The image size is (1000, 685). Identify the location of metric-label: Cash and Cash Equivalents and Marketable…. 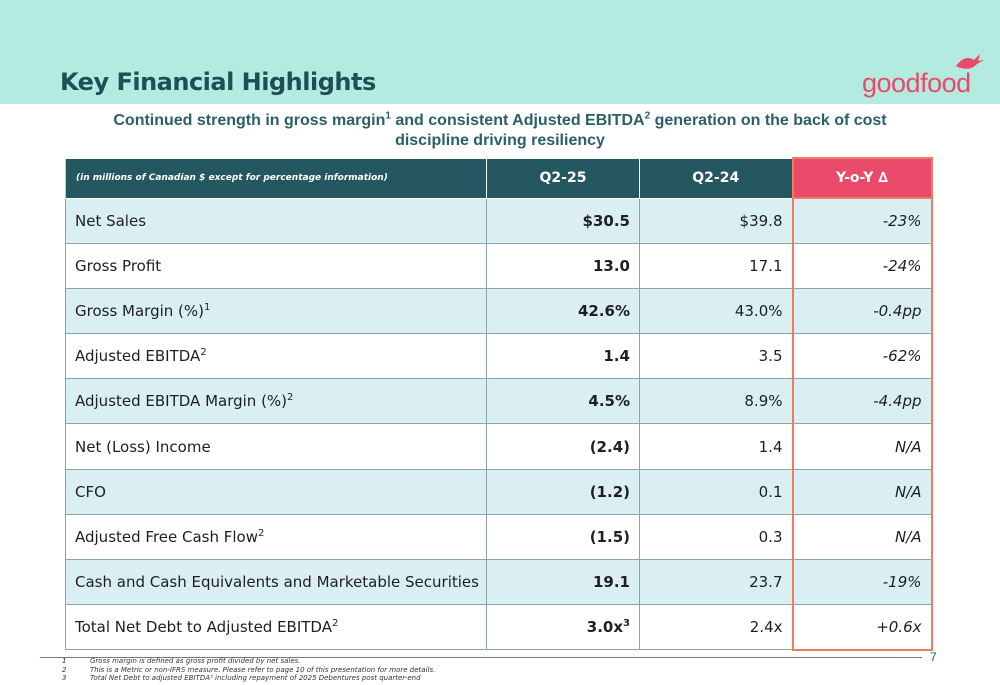
(276, 582).